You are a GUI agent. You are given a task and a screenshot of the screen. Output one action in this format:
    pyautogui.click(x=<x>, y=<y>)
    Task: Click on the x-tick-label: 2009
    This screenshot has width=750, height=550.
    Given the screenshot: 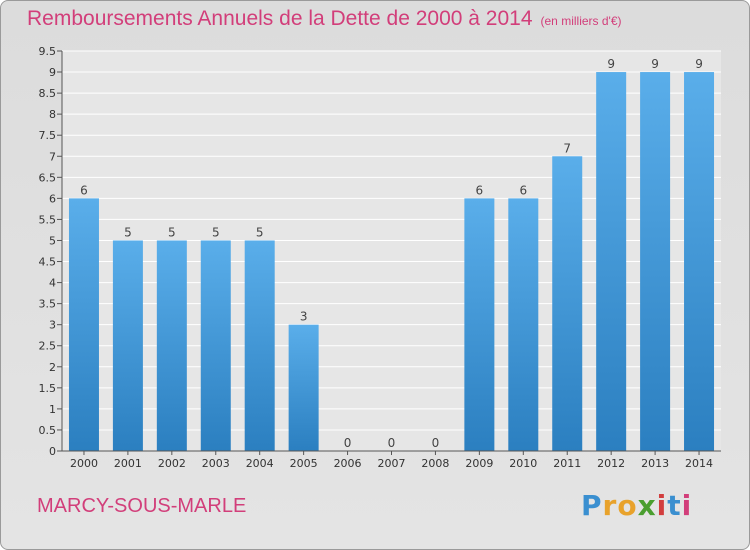 What is the action you would take?
    pyautogui.click(x=479, y=463)
    